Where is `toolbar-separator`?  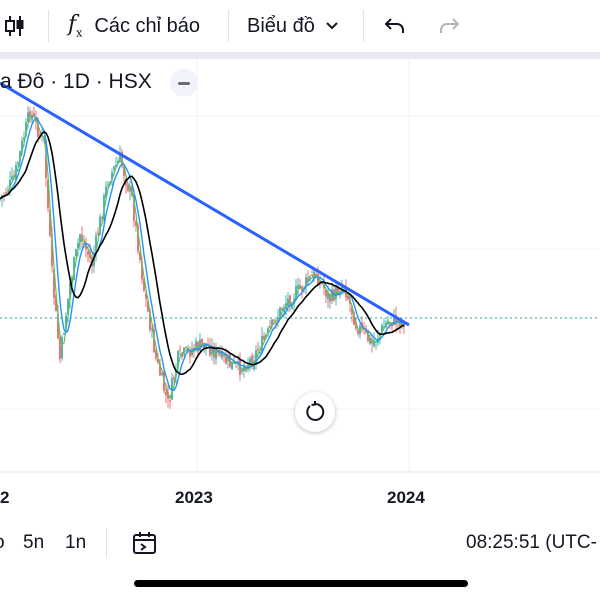
toolbar-separator is located at coordinates (300, 55).